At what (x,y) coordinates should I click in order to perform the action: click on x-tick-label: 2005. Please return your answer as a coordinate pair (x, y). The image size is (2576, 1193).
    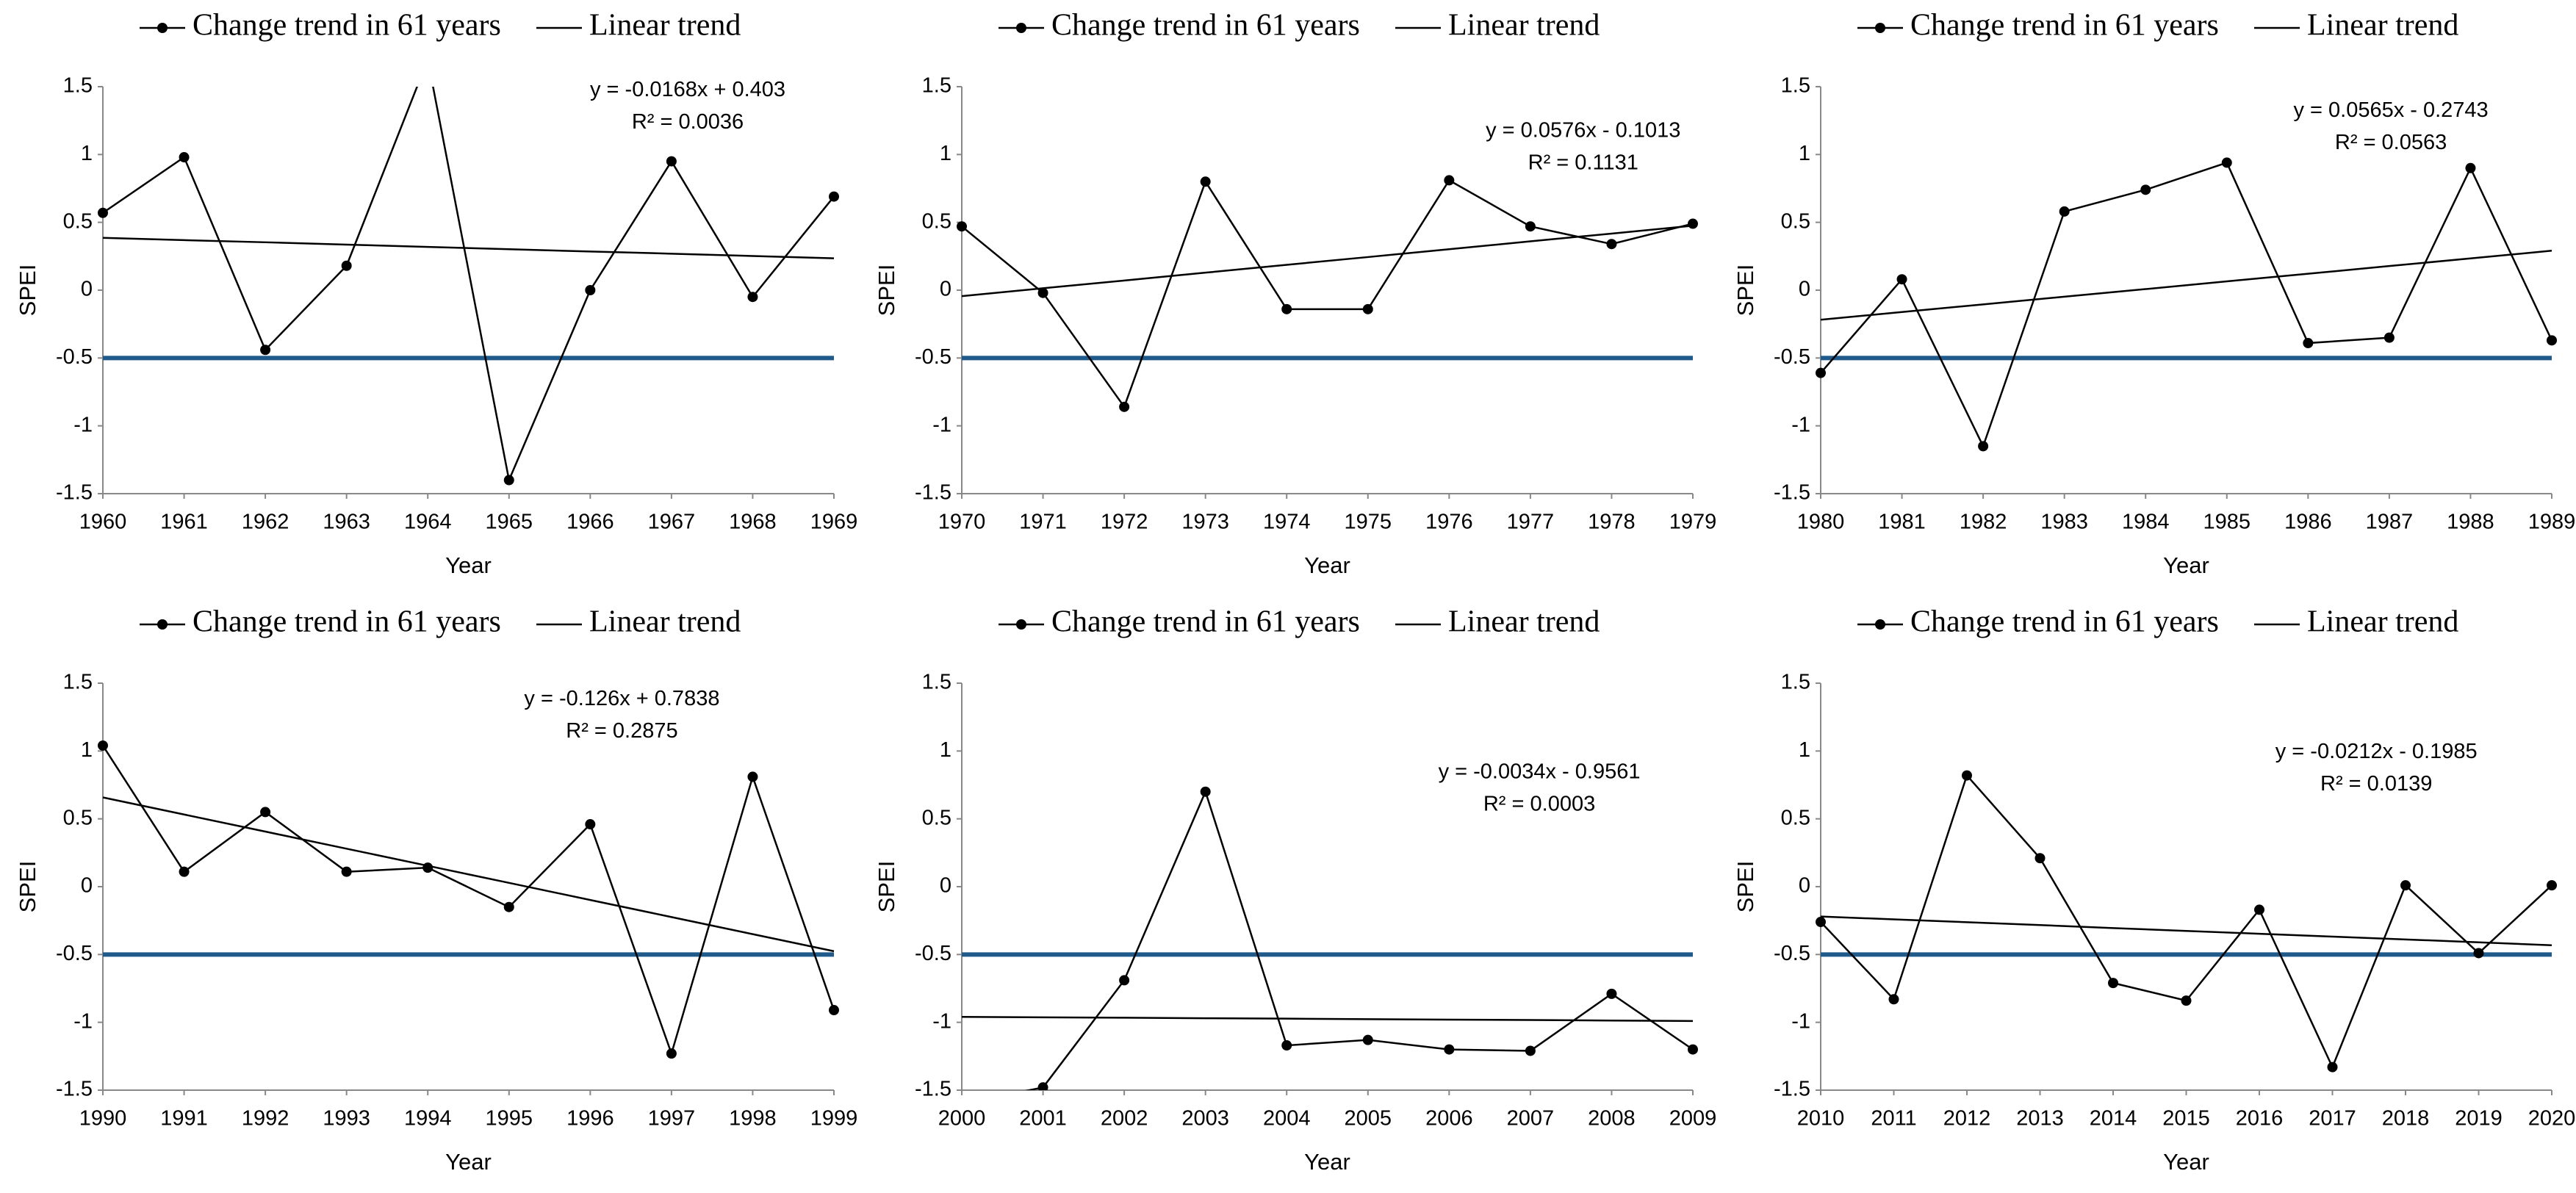
    Looking at the image, I should click on (1368, 1119).